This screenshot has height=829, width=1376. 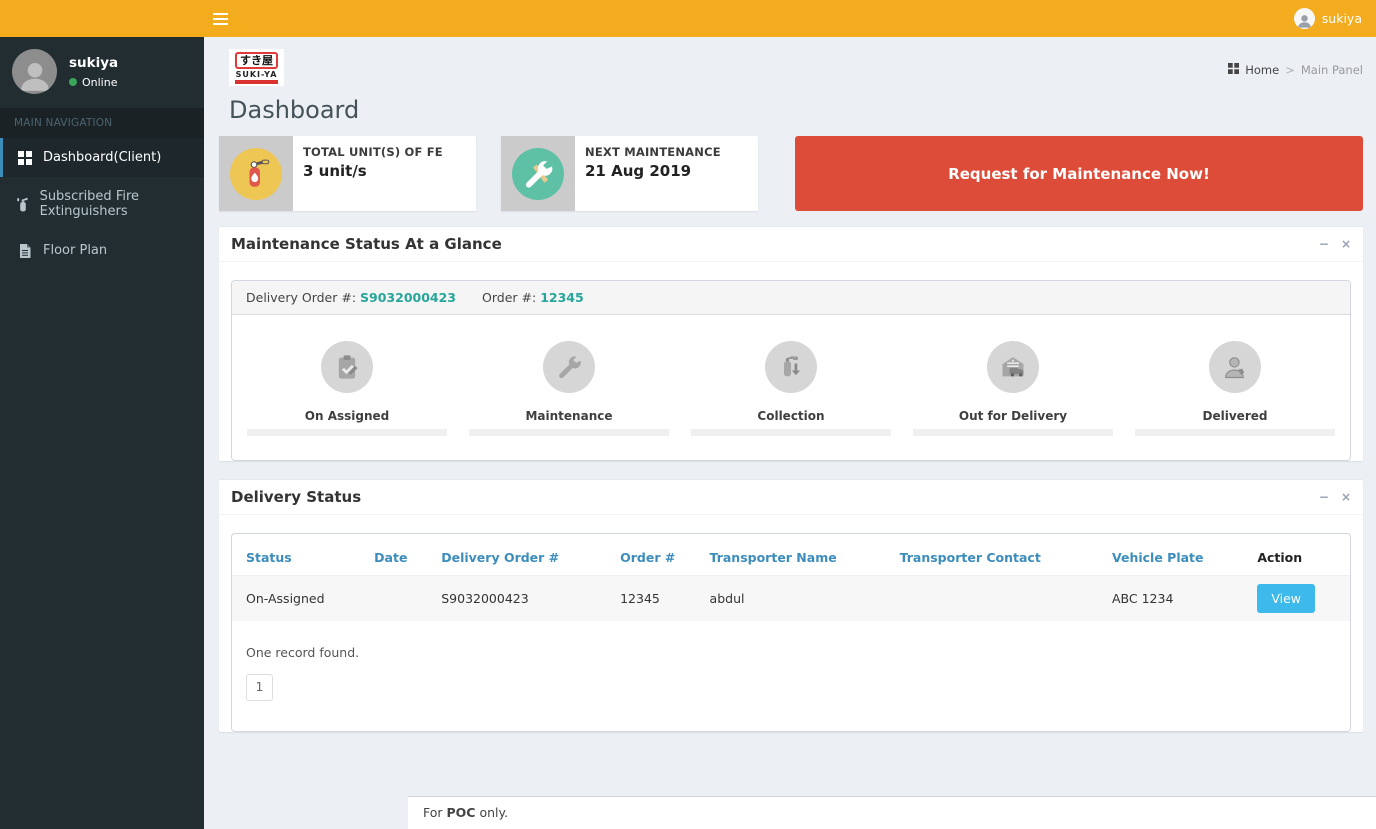 I want to click on sidebar-item-floor-plan: Floor Plan, so click(x=102, y=250).